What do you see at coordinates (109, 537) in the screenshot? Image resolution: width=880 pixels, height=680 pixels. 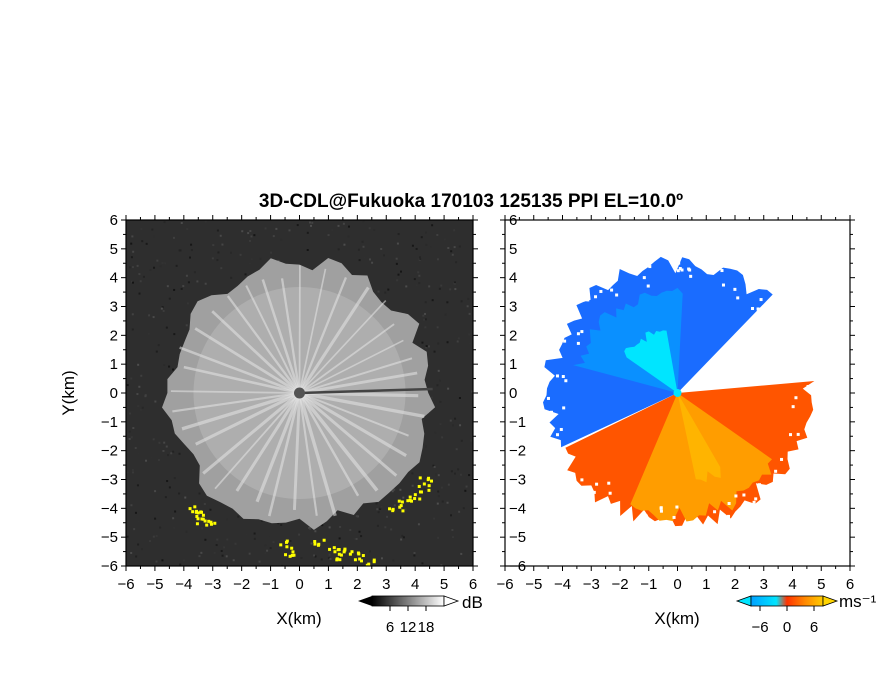 I see `y-tick-label: −5` at bounding box center [109, 537].